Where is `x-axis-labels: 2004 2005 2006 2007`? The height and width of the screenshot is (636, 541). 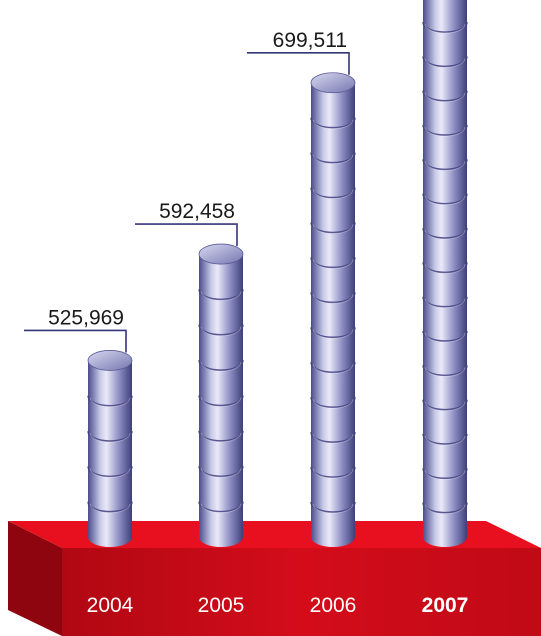
x-axis-labels: 2004 2005 2006 2007 is located at coordinates (278, 605).